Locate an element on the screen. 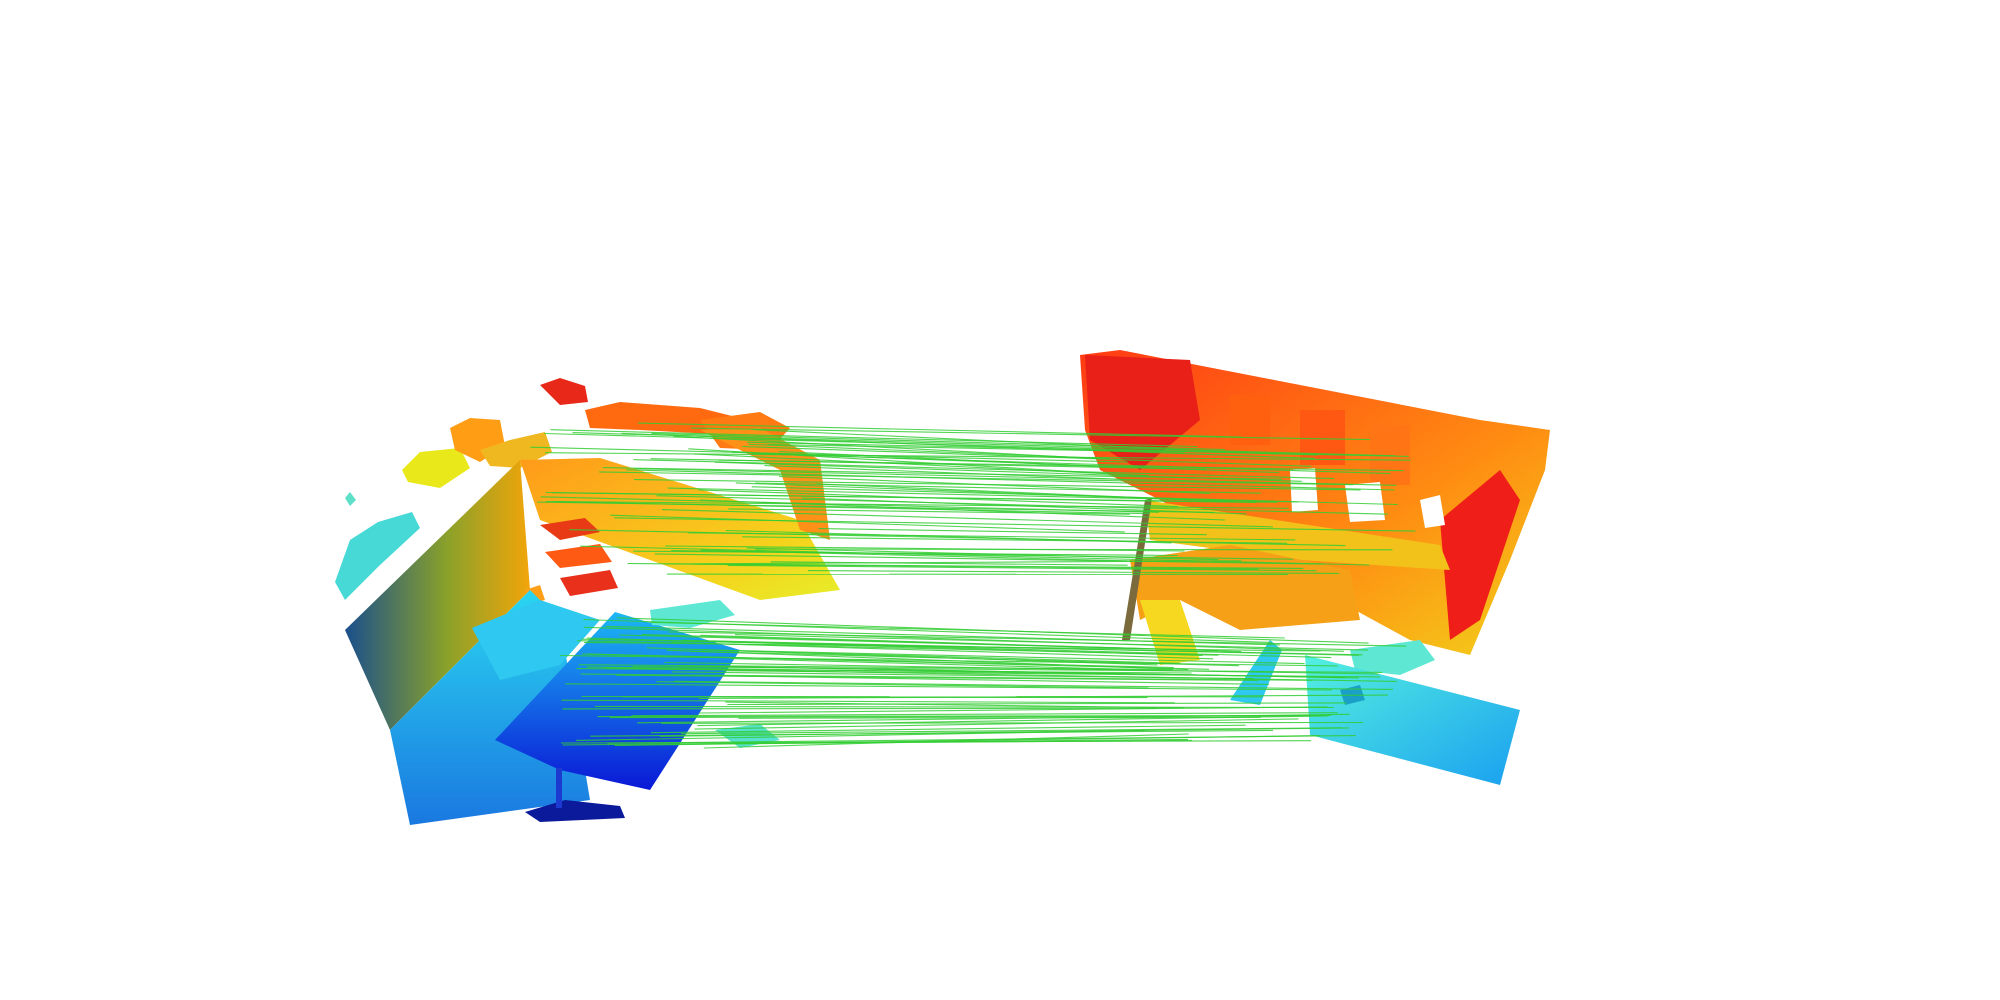  chair-back is located at coordinates (536, 640).